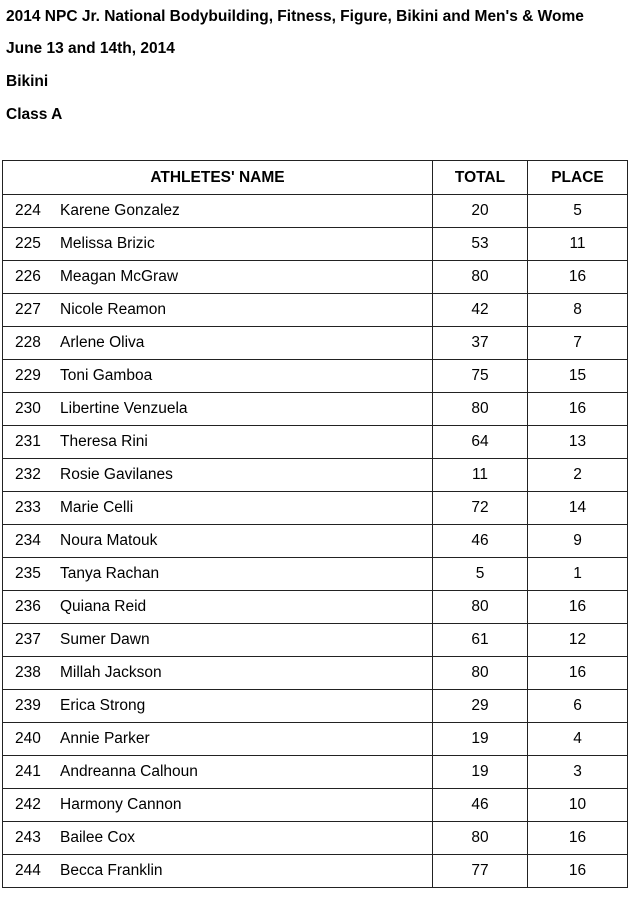  I want to click on table-row: 239 Erica Strong 29 6, so click(315, 706).